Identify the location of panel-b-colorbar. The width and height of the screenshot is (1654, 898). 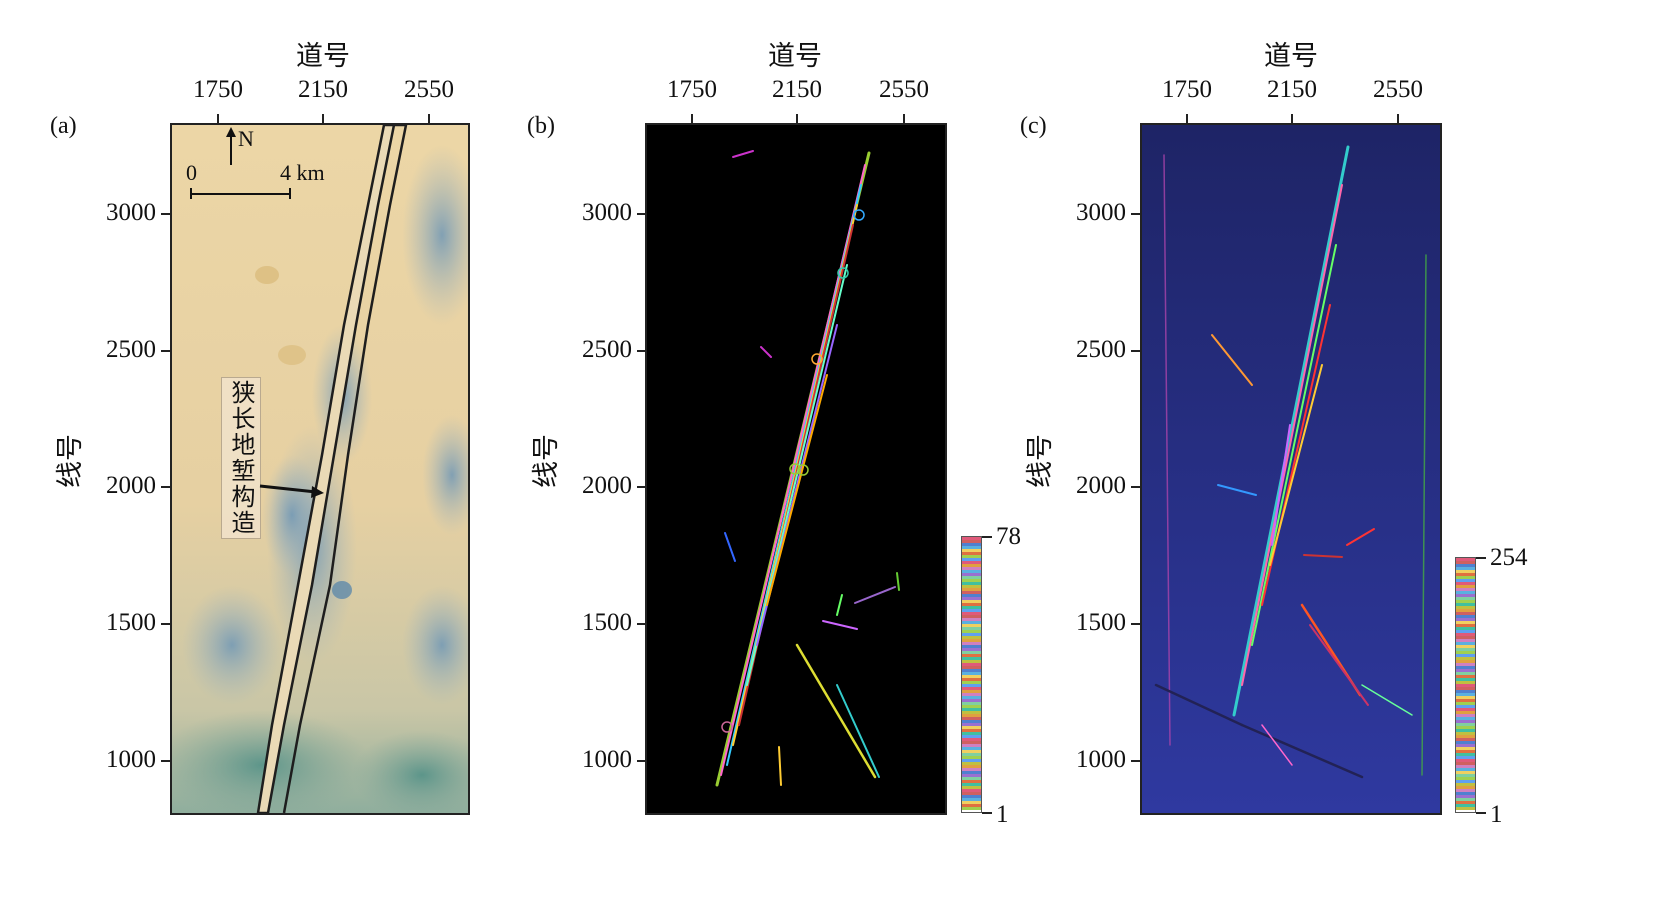
(971, 674).